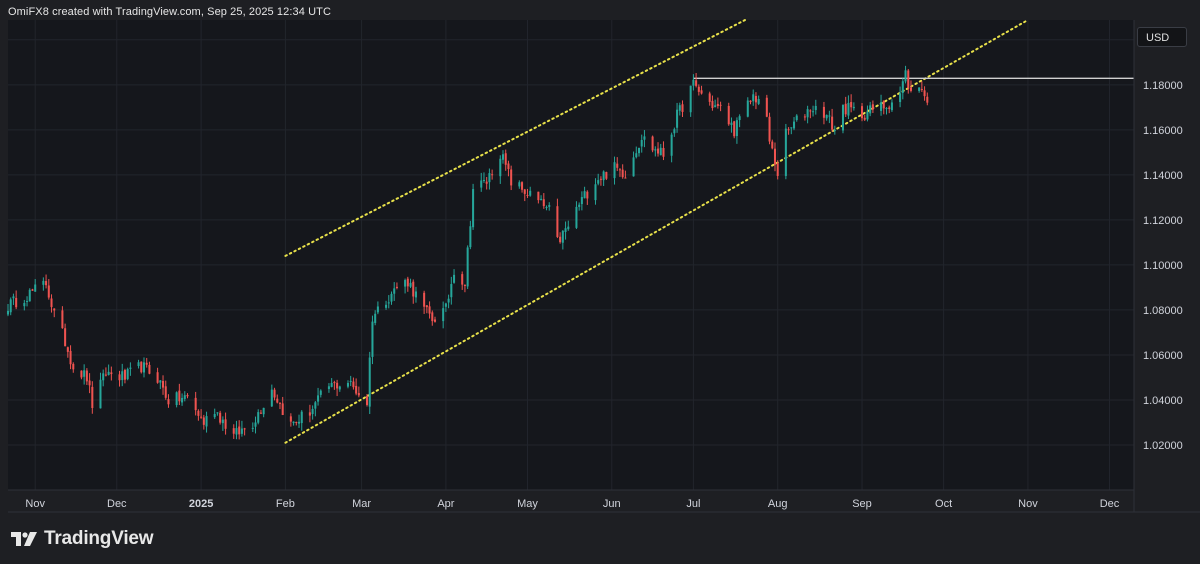  I want to click on tradingview-brand: TradingView, so click(82, 539).